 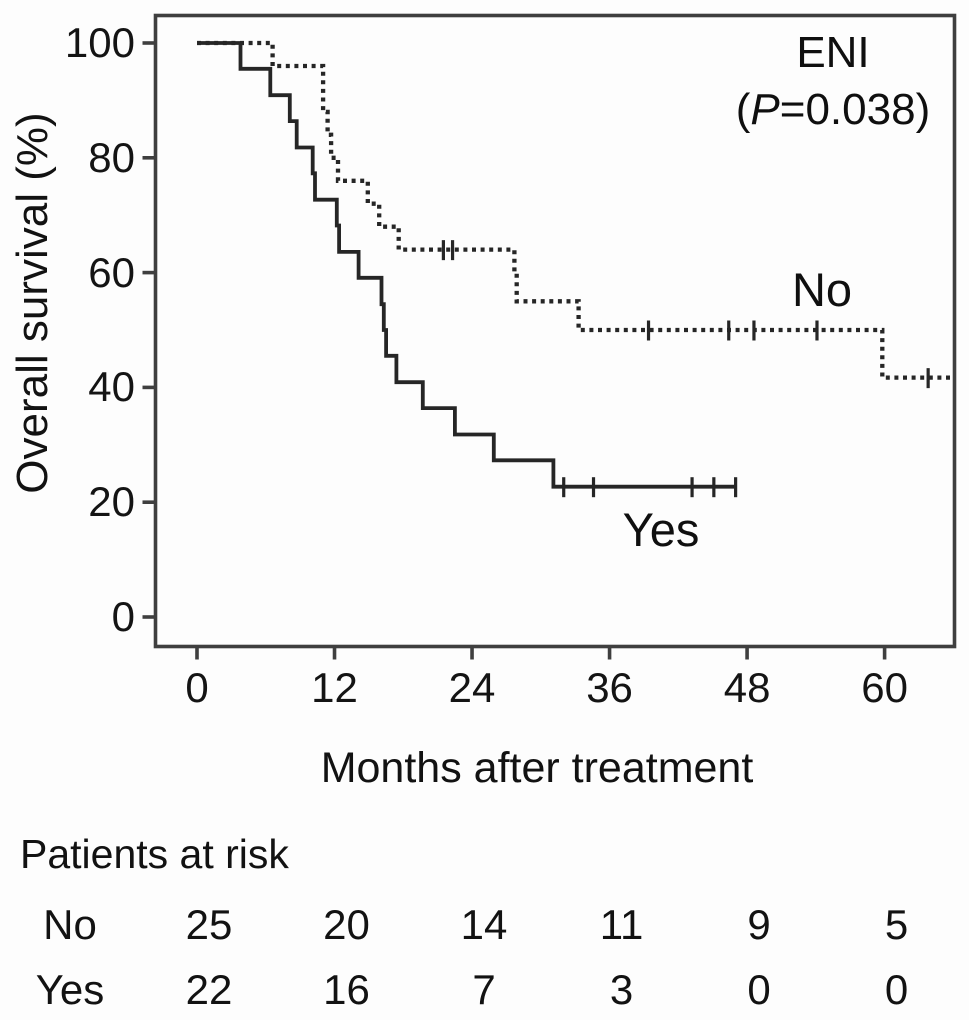 I want to click on x-axis-title: Months after treatment, so click(x=537, y=768).